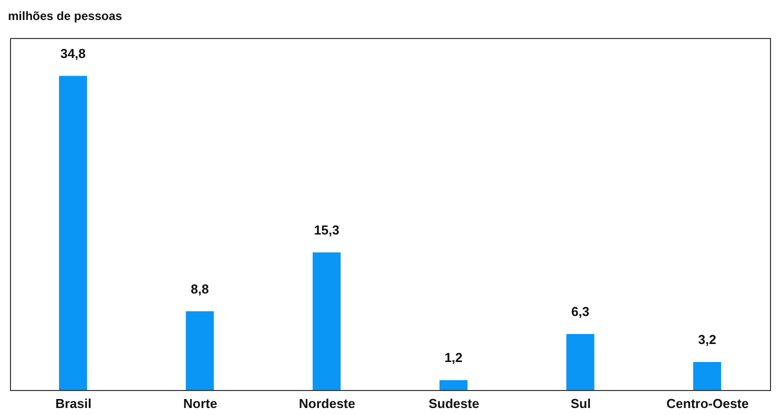 The height and width of the screenshot is (415, 781). Describe the element at coordinates (580, 311) in the screenshot. I see `data-label: 6,3` at that location.